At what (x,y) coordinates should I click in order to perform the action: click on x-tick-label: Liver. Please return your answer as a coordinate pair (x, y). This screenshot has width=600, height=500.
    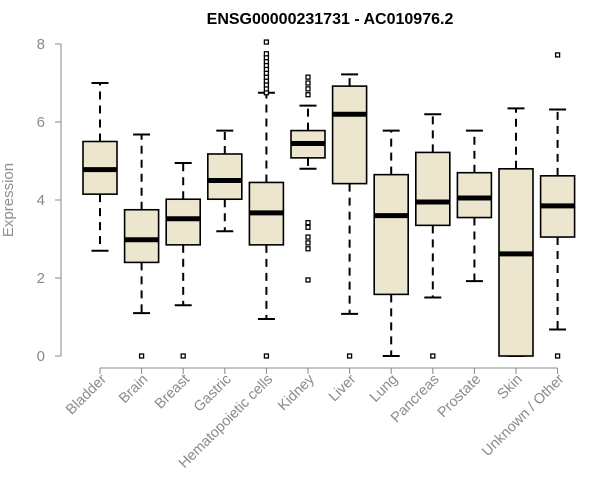
    Looking at the image, I should click on (343, 388).